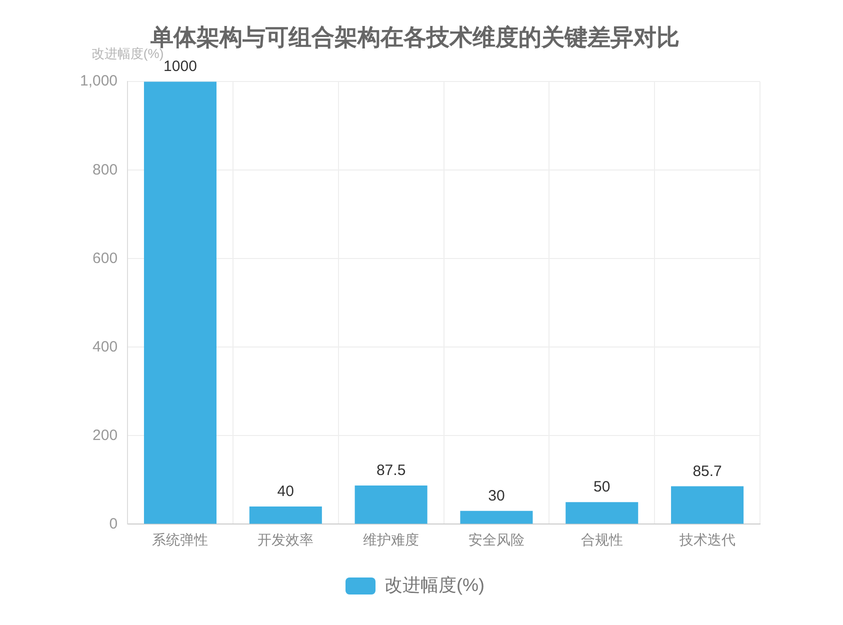  I want to click on x-tick-label: 系统弹性, so click(180, 539).